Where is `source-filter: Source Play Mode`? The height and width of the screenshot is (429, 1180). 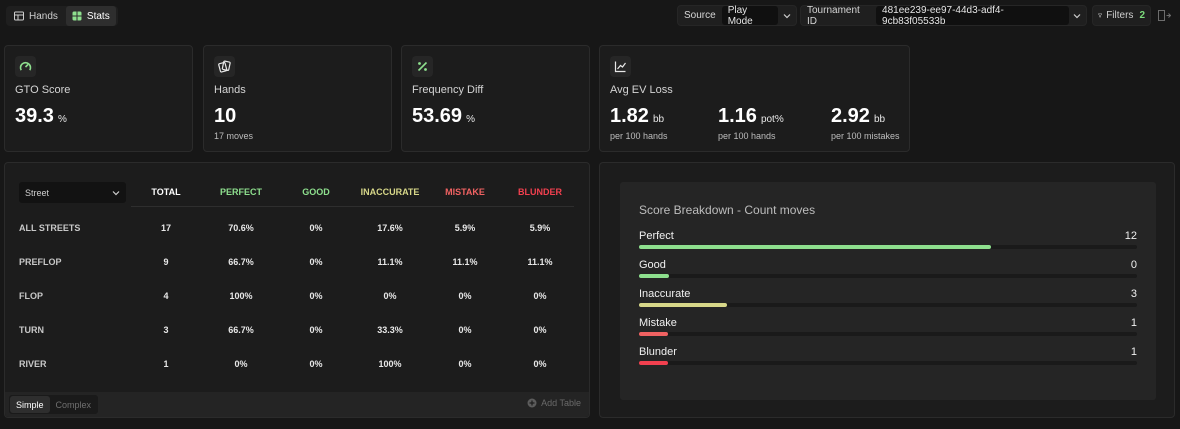
source-filter: Source Play Mode is located at coordinates (737, 16).